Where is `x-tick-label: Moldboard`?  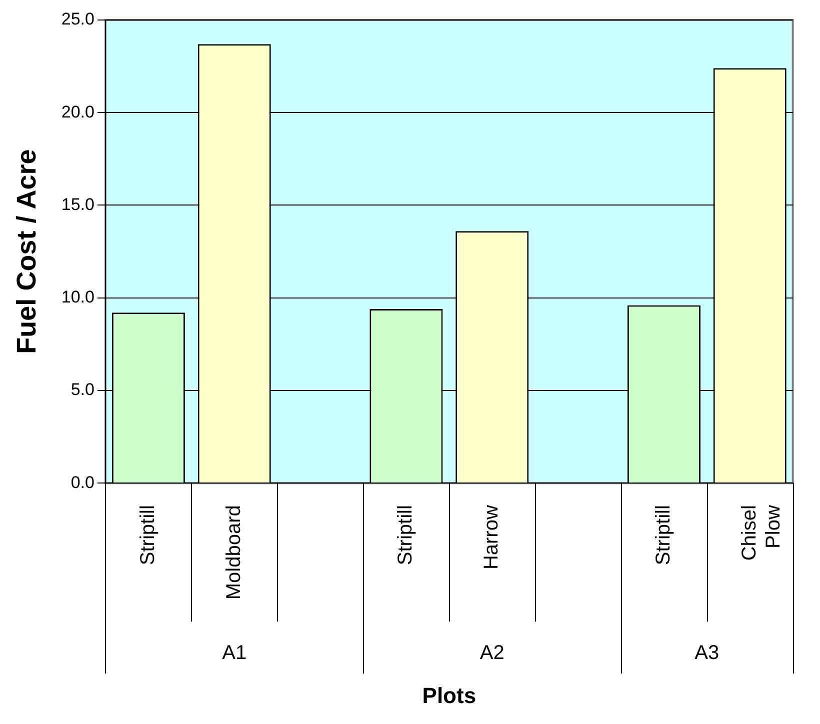 x-tick-label: Moldboard is located at coordinates (233, 552).